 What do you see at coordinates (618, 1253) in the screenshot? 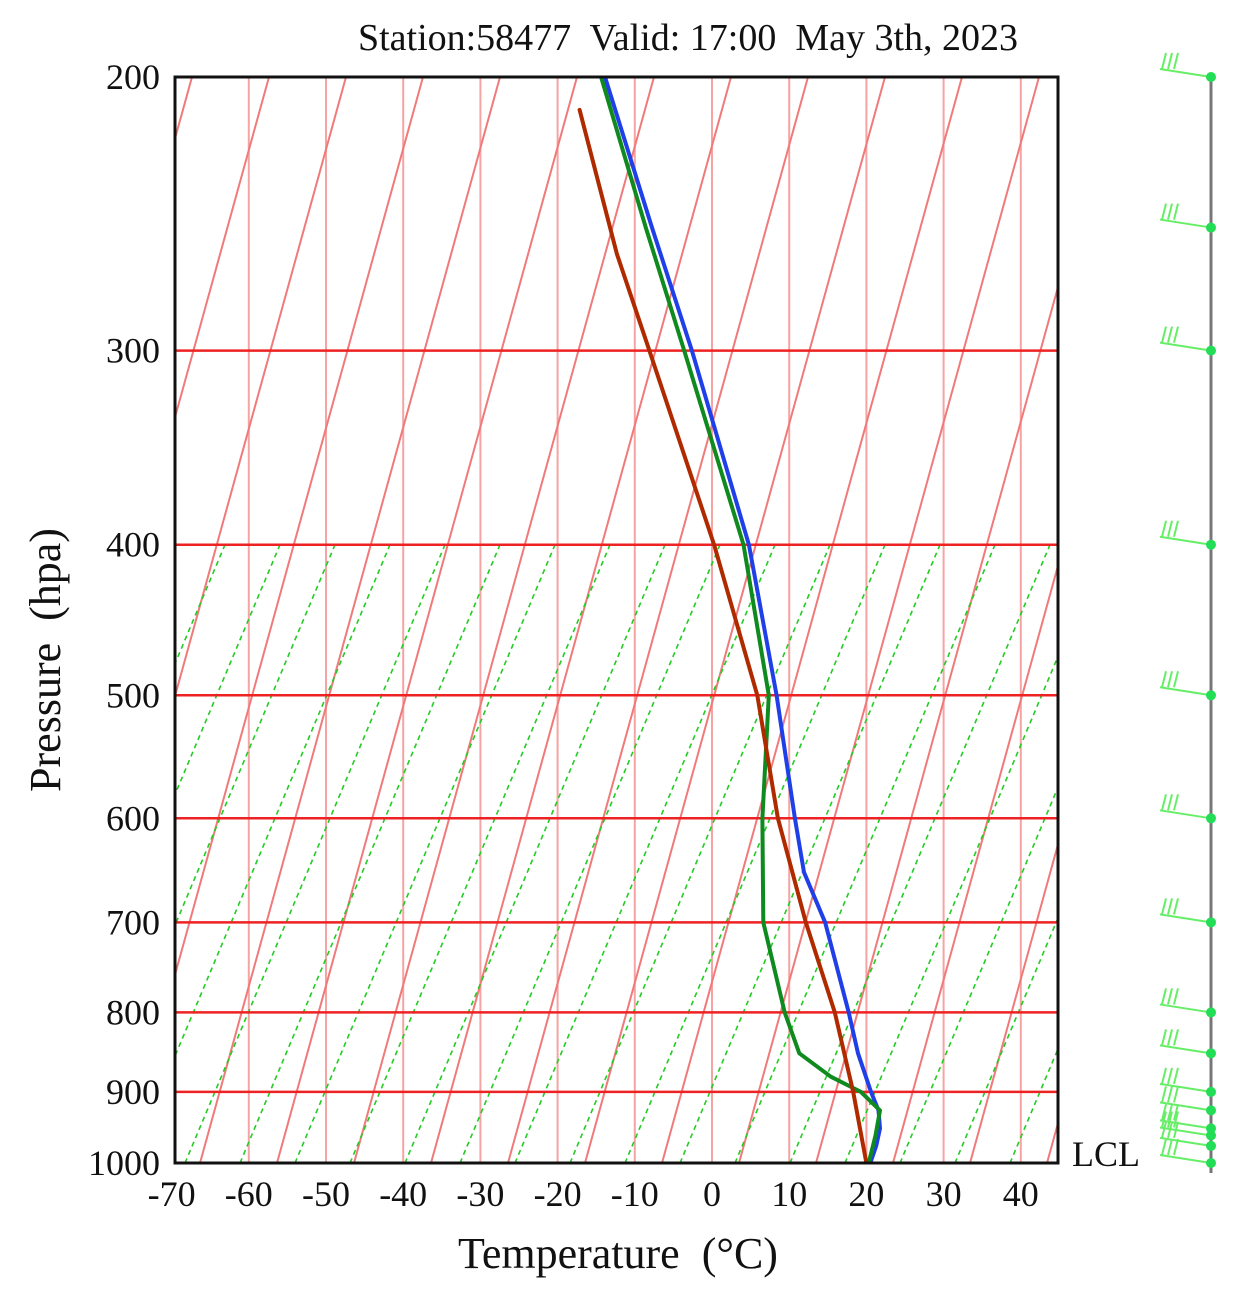
I see `x-axis-title: Temperature (°C)` at bounding box center [618, 1253].